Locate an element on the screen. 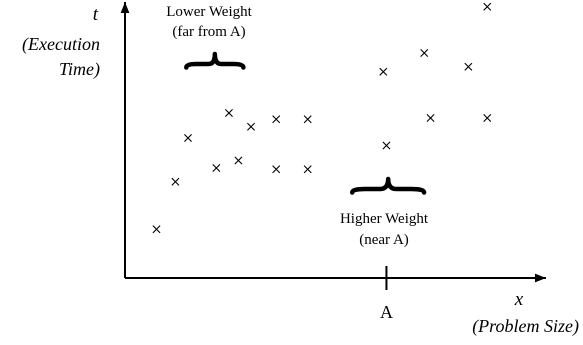  lower-weight-annotation: Lower Weight (far from A) is located at coordinates (209, 37).